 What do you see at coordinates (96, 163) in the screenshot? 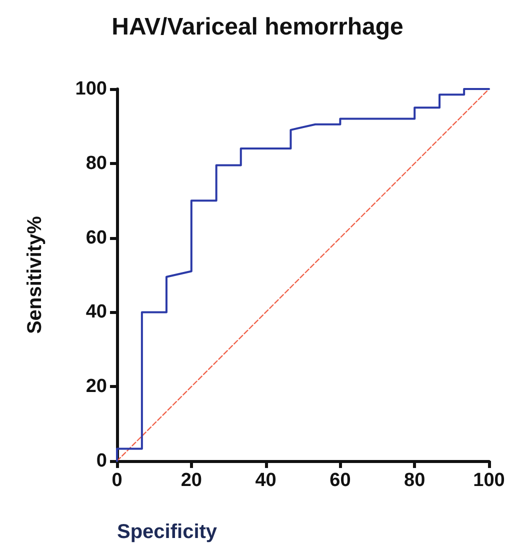
I see `y-tick-label: 80` at bounding box center [96, 163].